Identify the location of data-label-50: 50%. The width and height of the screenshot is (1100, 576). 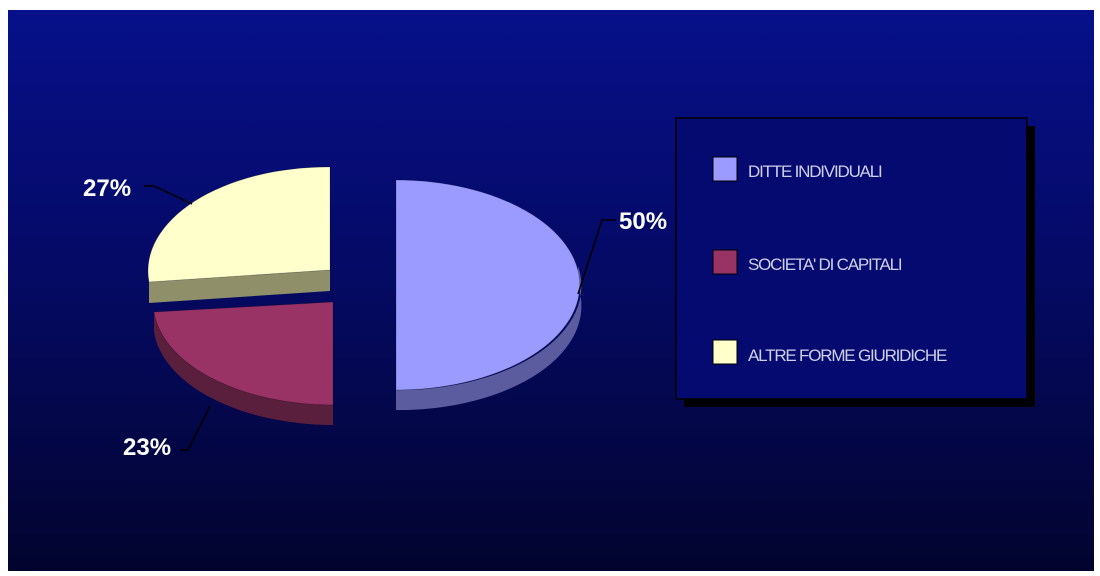
(643, 221).